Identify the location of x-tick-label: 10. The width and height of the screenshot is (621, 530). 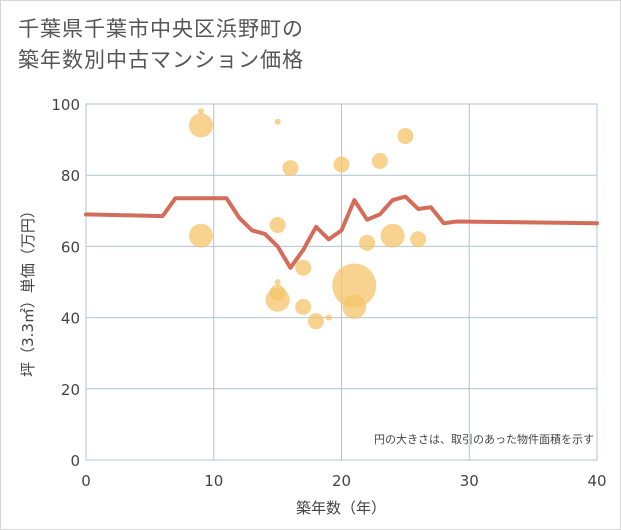
(213, 481).